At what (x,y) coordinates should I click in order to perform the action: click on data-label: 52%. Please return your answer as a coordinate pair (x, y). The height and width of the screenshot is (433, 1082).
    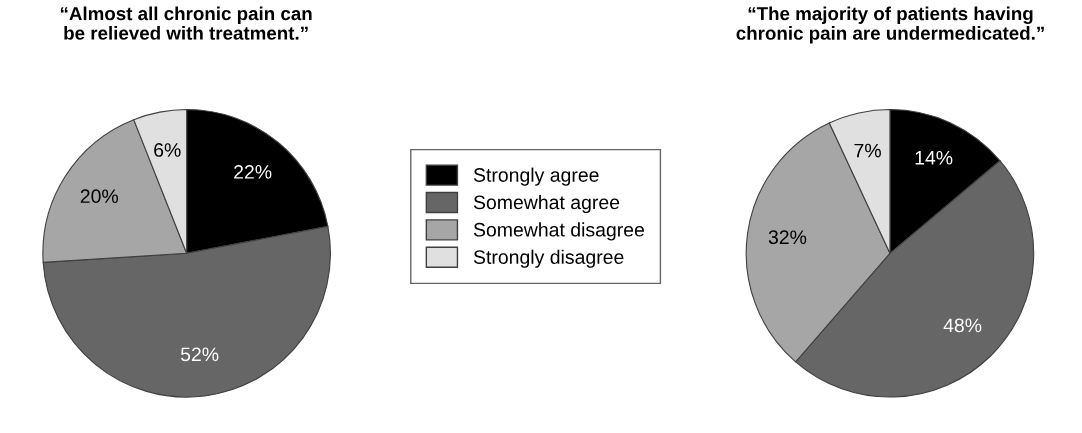
    Looking at the image, I should click on (199, 354).